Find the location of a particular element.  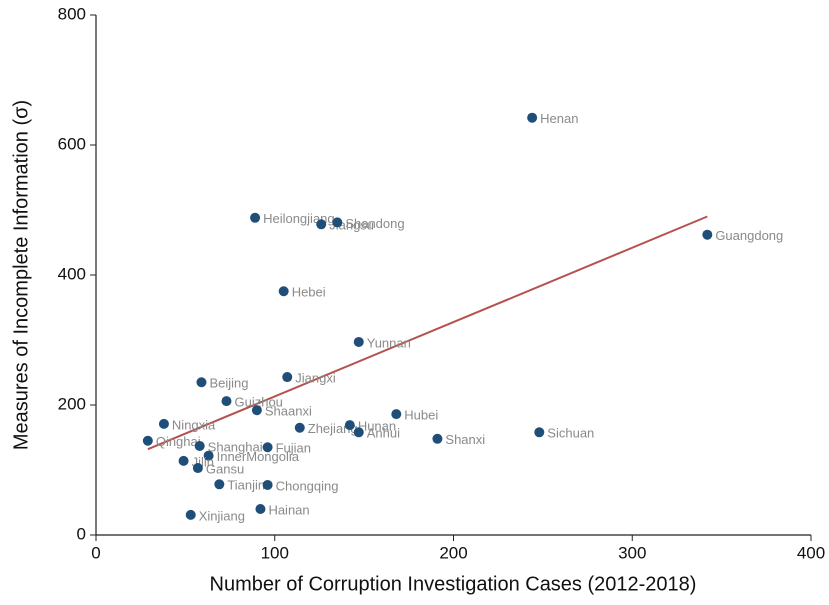

point-label: Chongqing is located at coordinates (307, 485).